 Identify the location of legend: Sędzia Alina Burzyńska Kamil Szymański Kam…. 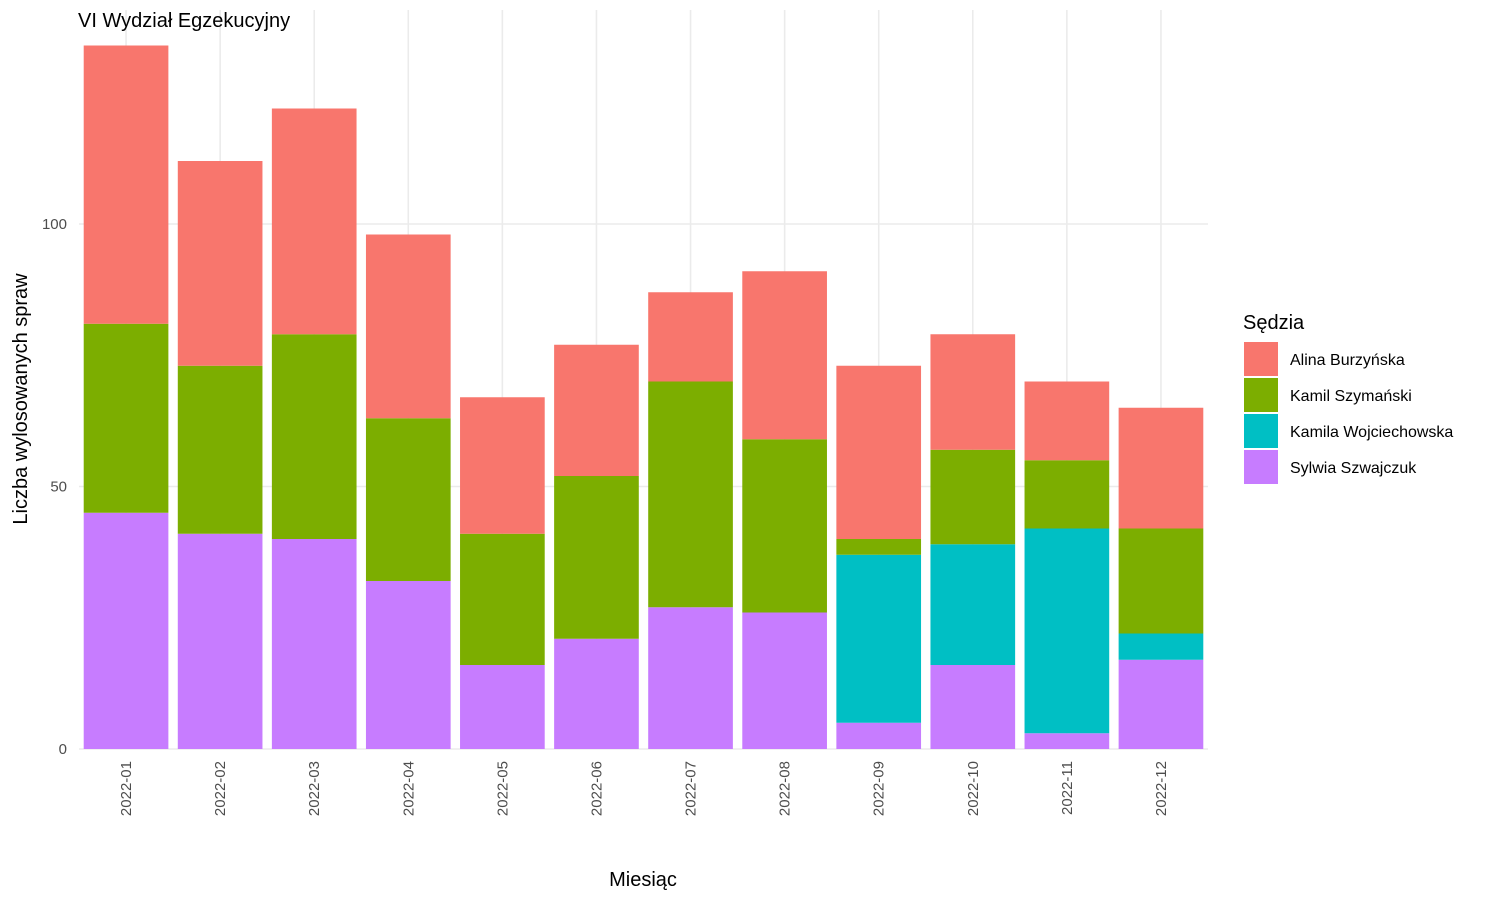
(1348, 398).